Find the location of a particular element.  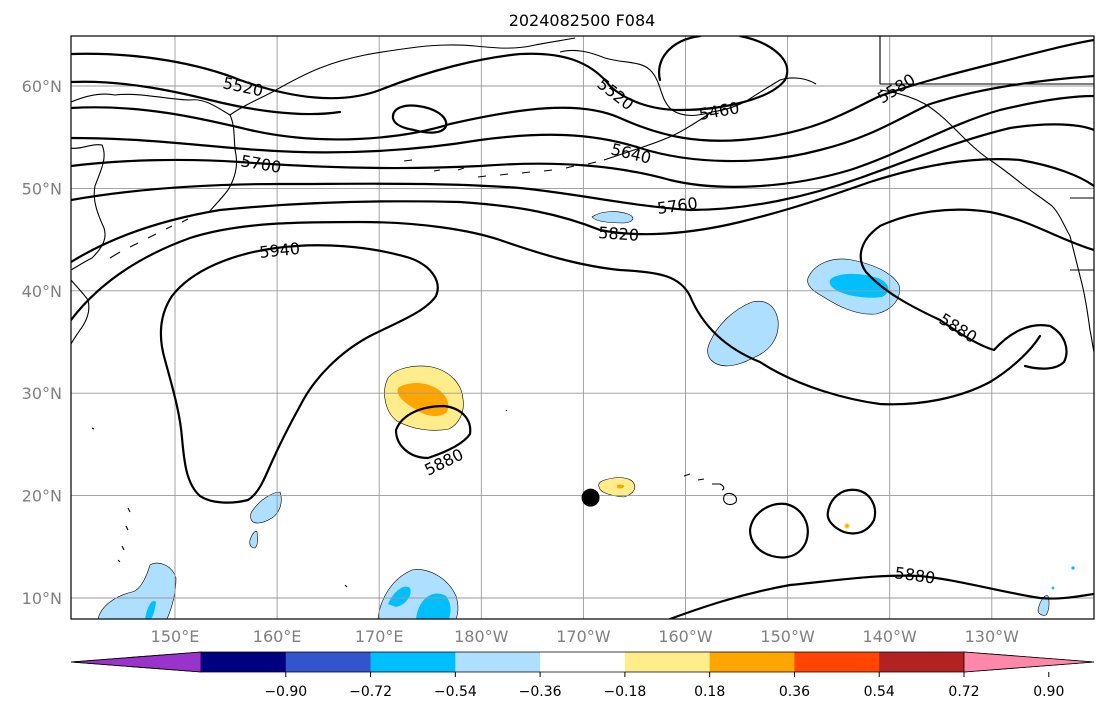

colorbar-tick-label: −0.90 is located at coordinates (285, 692).